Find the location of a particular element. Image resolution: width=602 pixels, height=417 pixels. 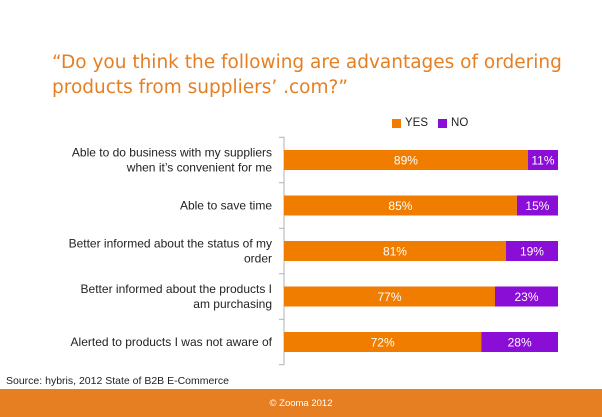

category-label: Better informed about the products I is located at coordinates (176, 289).